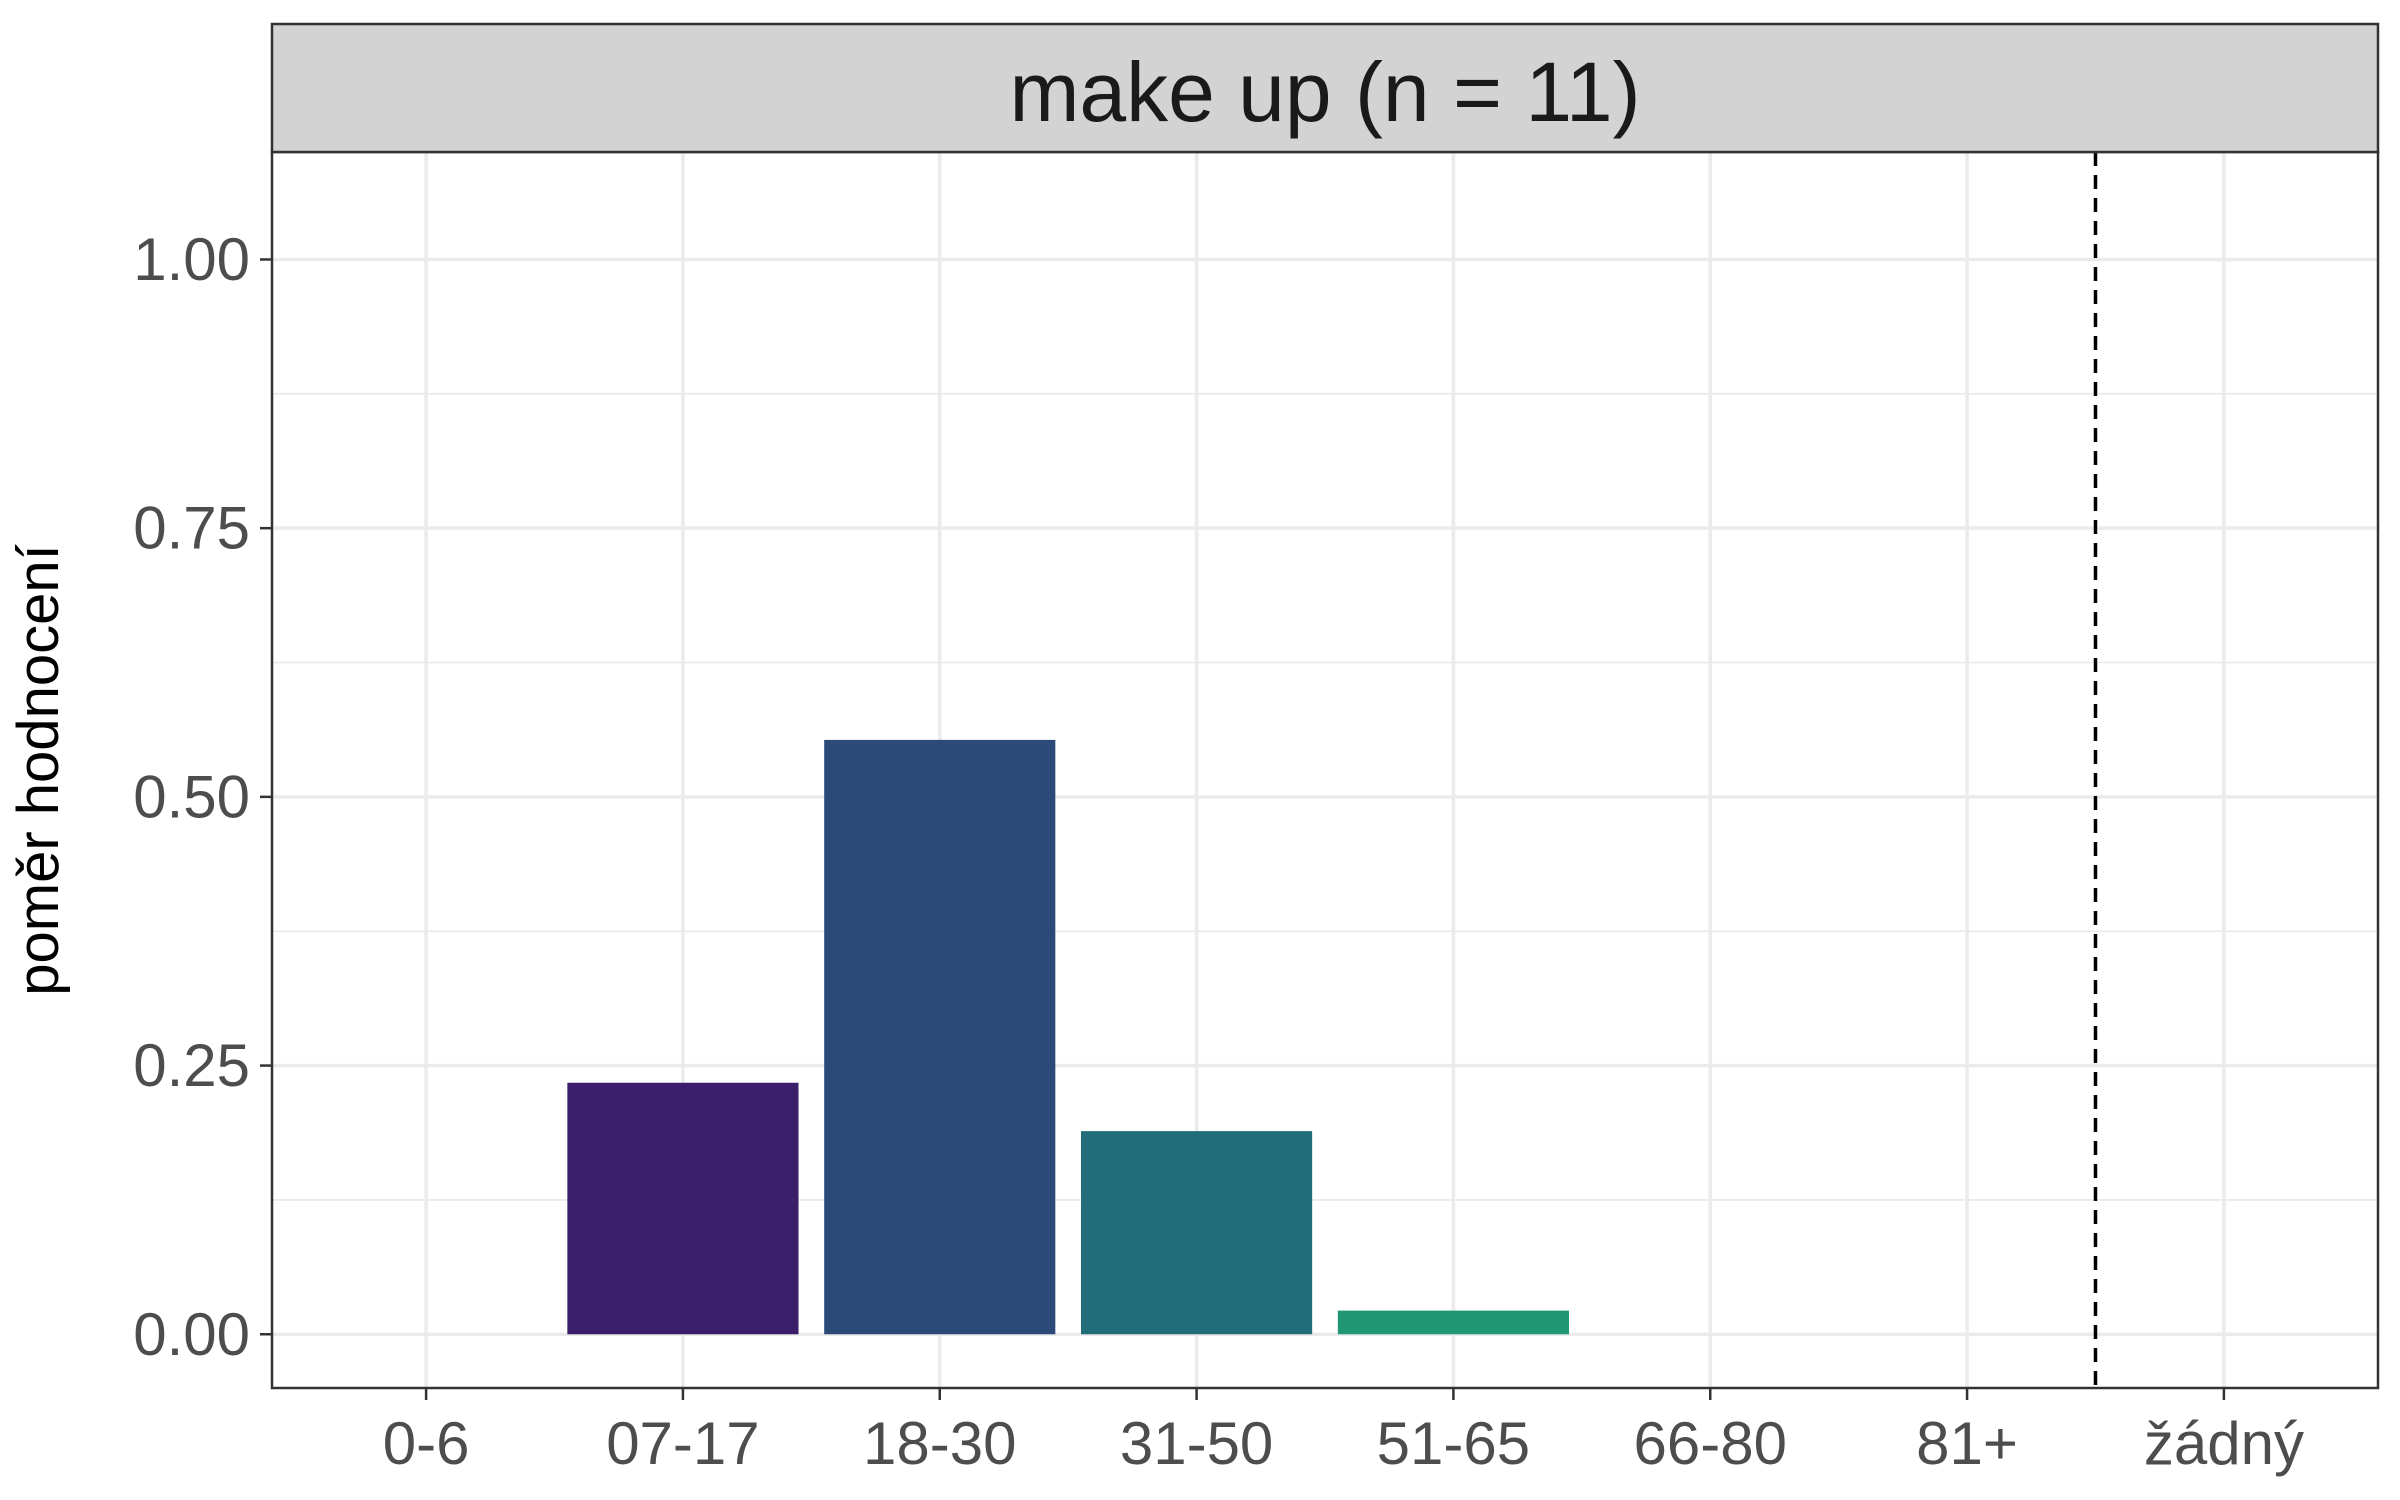 This screenshot has width=2400, height=1500. I want to click on y-axis: 0.00 0.25 0.50 0.75 1.00, so click(202, 797).